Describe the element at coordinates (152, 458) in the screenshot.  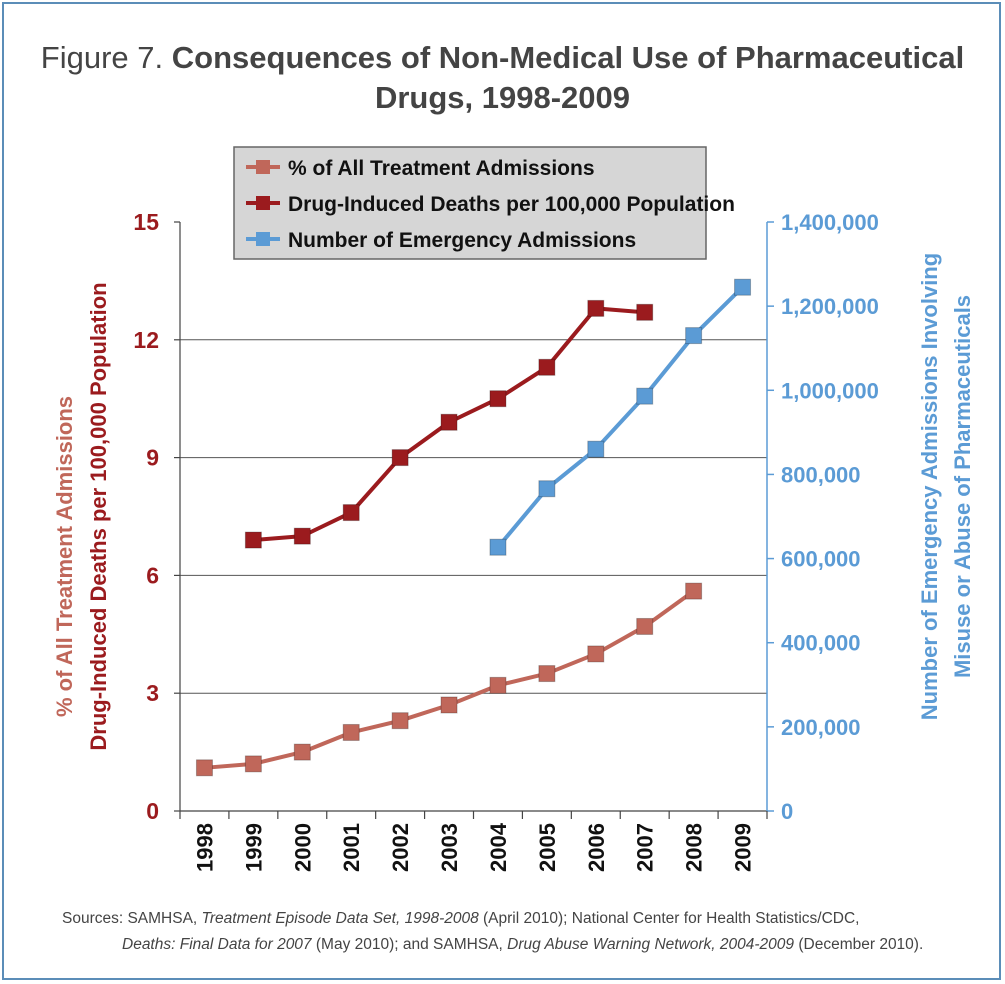
I see `left-tick-label-9: 9` at that location.